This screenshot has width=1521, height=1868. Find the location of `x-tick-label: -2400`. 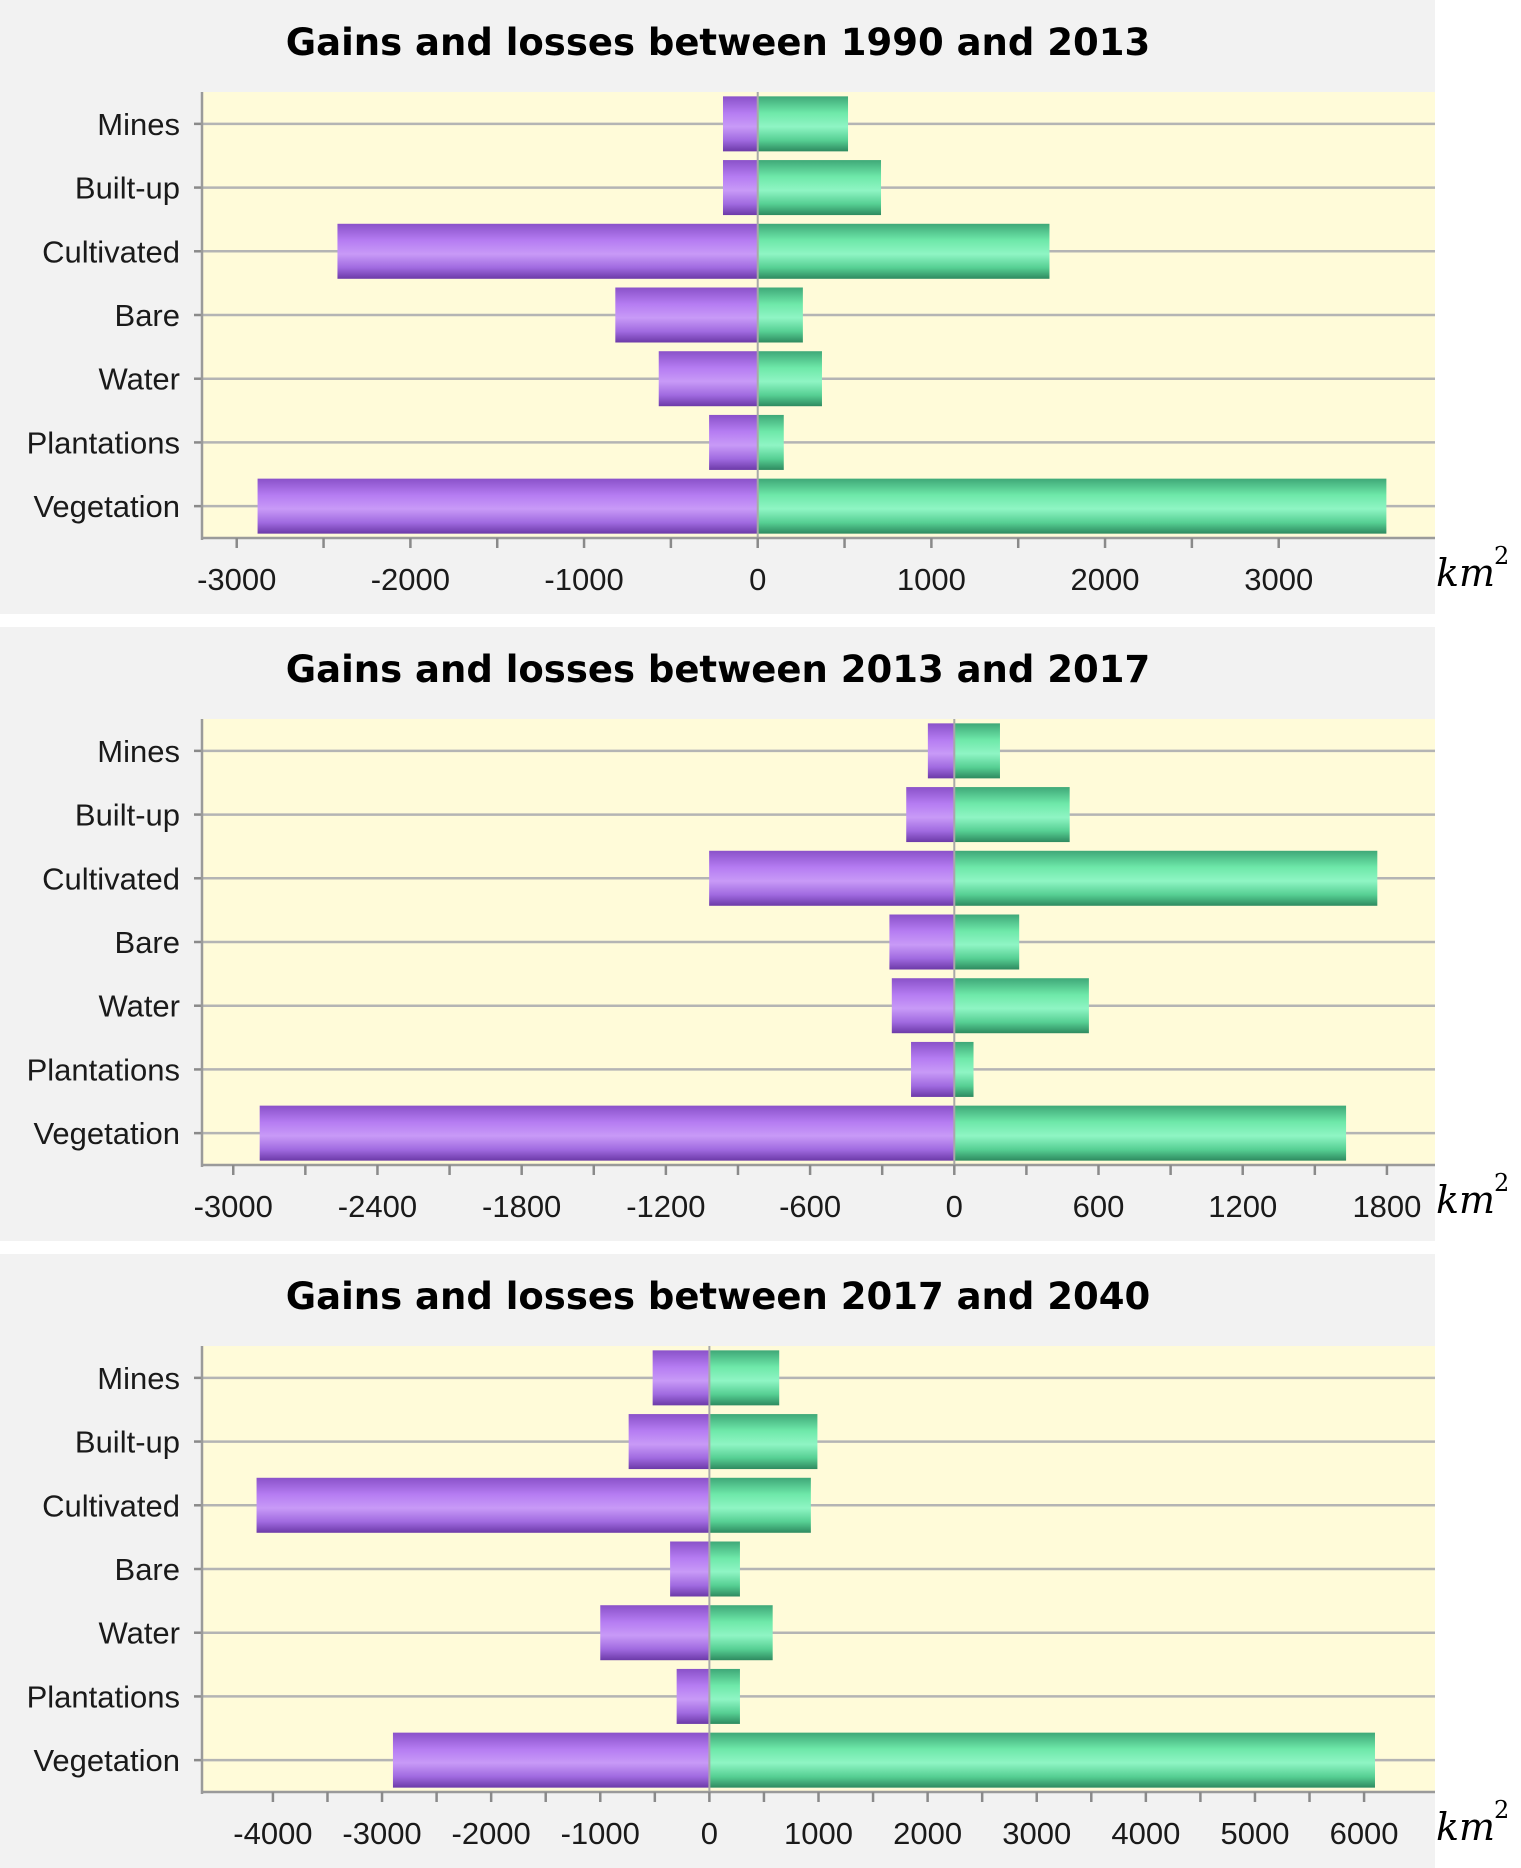

x-tick-label: -2400 is located at coordinates (377, 1206).